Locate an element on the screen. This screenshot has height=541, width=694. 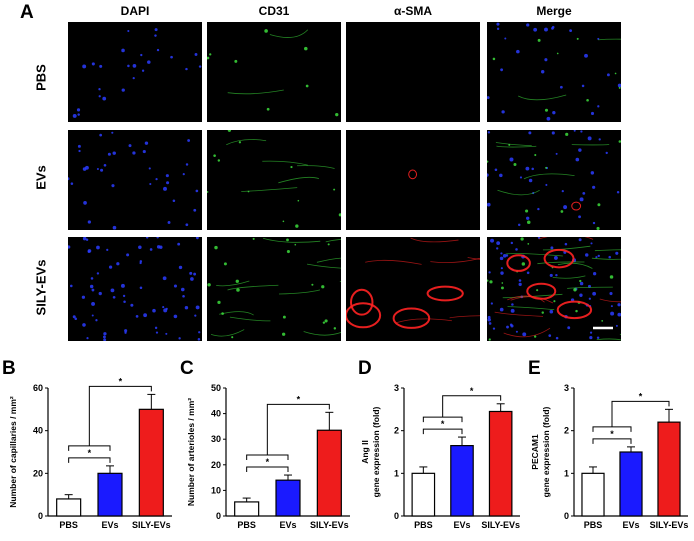
panel-letter-b: B is located at coordinates (9, 368).